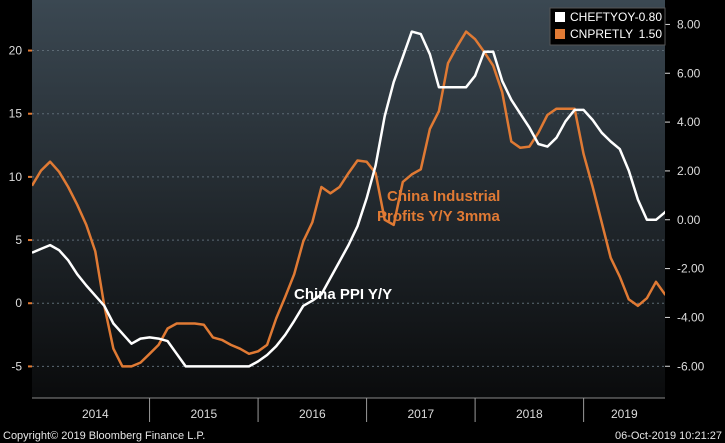  I want to click on copyright-text: Copyright© 2019 Bloomberg Finance L.P., so click(104, 436).